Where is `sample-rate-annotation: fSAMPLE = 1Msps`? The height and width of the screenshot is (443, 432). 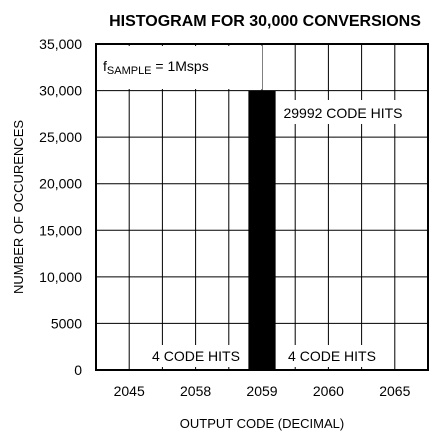 sample-rate-annotation: fSAMPLE = 1Msps is located at coordinates (156, 67).